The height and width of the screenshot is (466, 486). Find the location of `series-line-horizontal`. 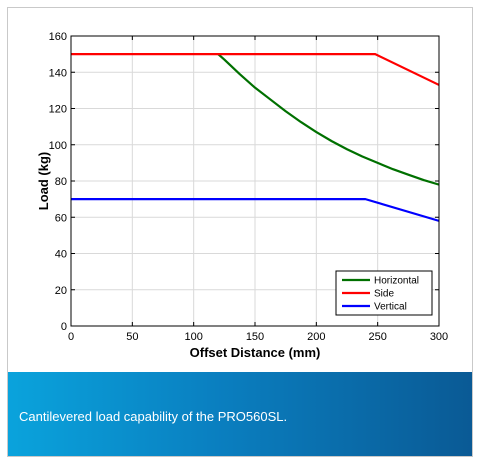

series-line-horizontal is located at coordinates (328, 119).